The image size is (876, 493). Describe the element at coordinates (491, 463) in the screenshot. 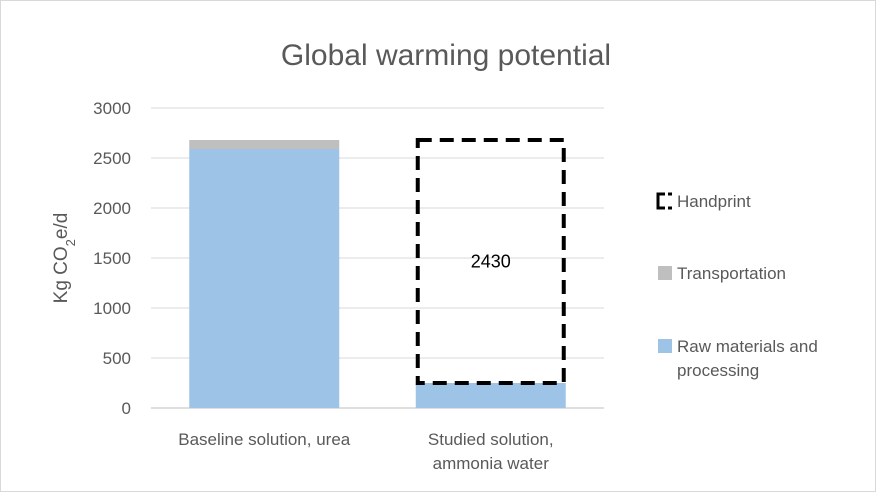

I see `x-tick-label: ammonia water` at that location.